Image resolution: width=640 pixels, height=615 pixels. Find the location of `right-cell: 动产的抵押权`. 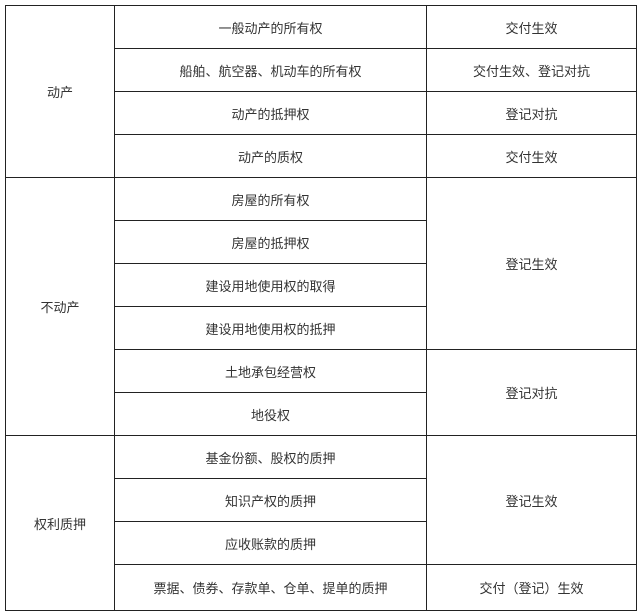

right-cell: 动产的抵押权 is located at coordinates (270, 113).